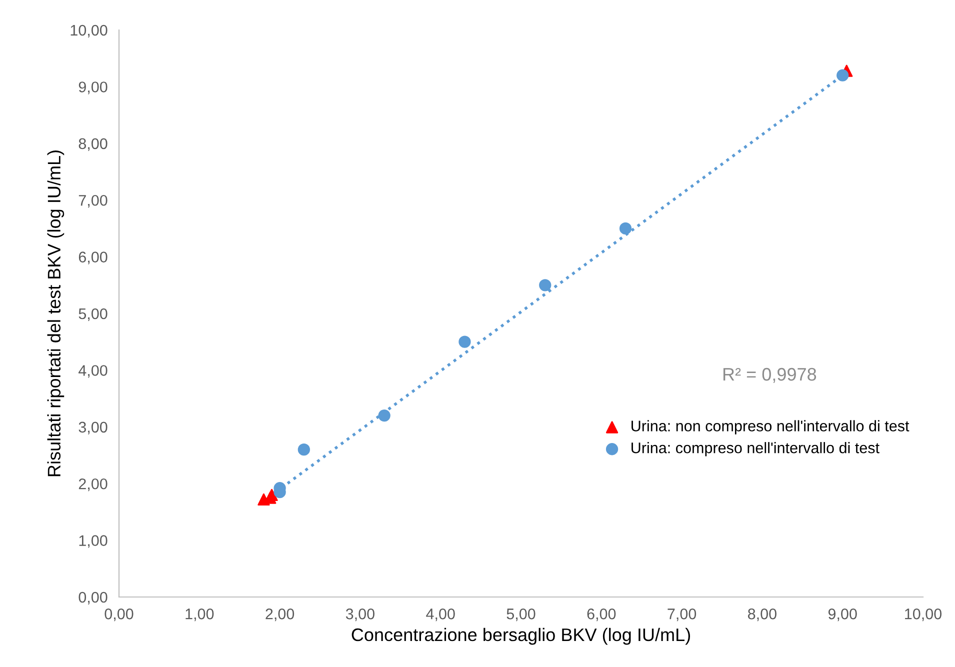  I want to click on x-tick-label: 8,00, so click(762, 615).